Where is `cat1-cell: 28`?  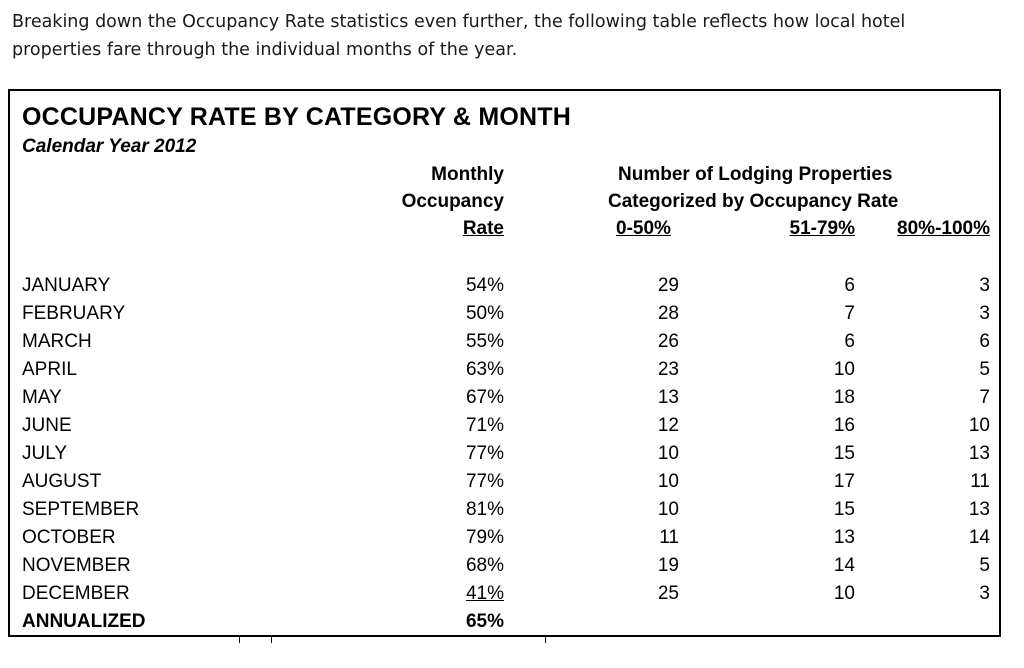 cat1-cell: 28 is located at coordinates (668, 313).